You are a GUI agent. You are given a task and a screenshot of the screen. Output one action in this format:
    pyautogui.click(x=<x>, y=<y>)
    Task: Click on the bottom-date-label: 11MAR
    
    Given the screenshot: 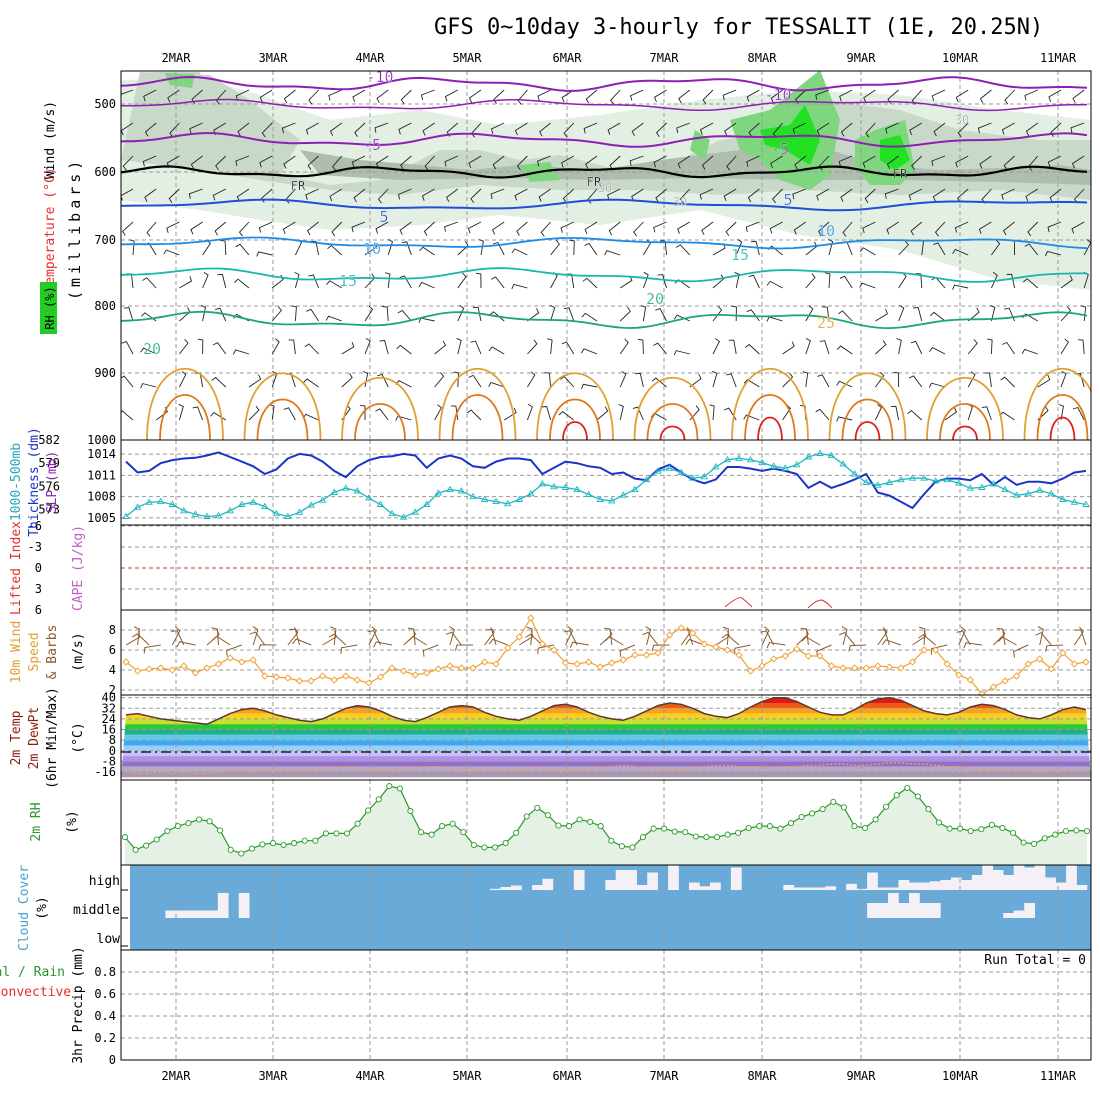 What is the action you would take?
    pyautogui.click(x=1058, y=1076)
    